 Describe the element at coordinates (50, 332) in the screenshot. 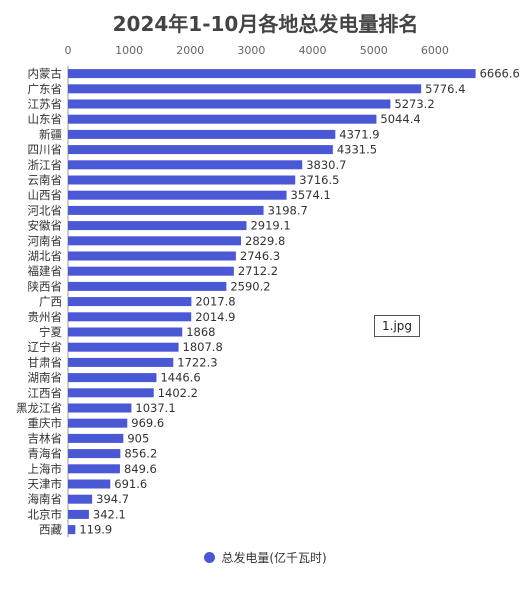

I see `category-label: 宁夏` at that location.